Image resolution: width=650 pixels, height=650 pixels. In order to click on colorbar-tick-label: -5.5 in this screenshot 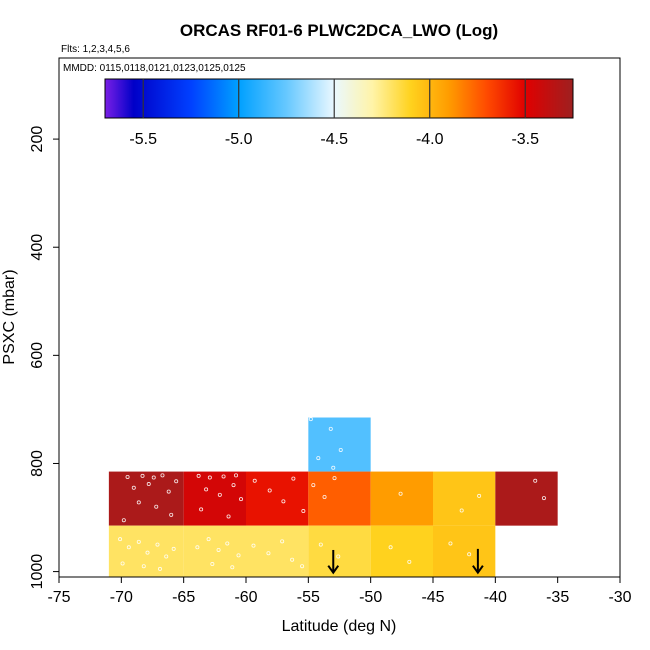, I will do `click(143, 139)`.